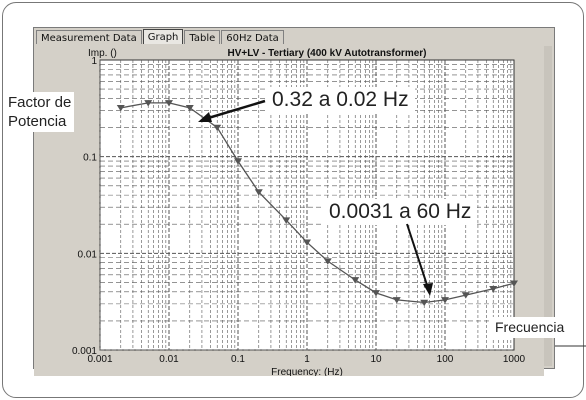 This screenshot has height=400, width=586. I want to click on tab-table: Table, so click(202, 37).